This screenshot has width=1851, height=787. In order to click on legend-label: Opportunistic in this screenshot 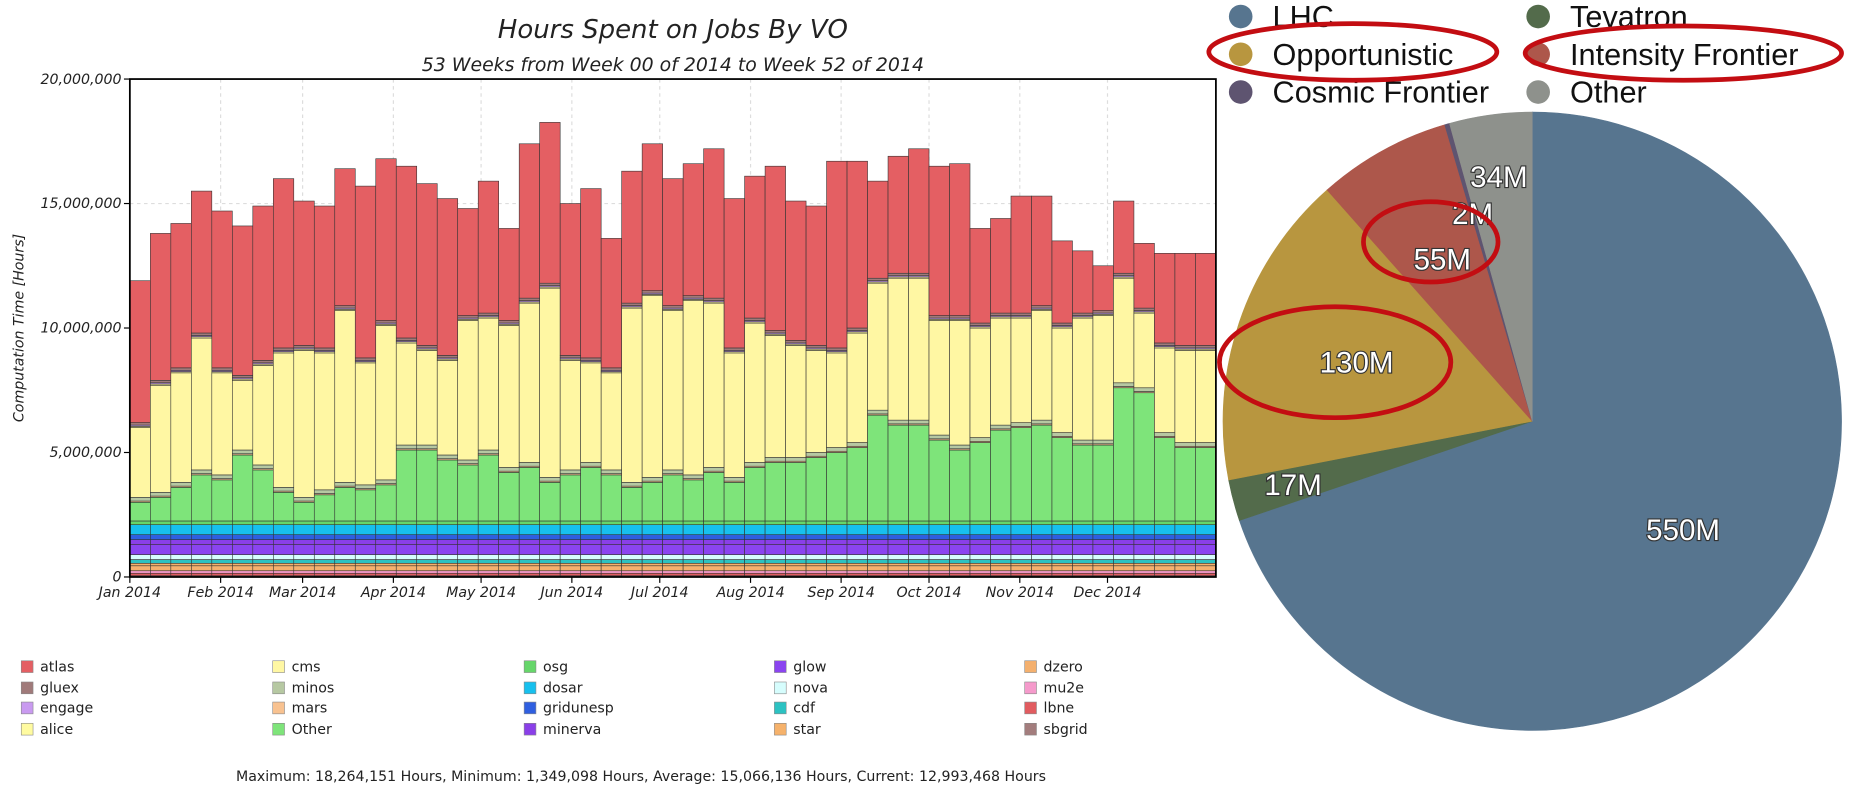, I will do `click(1363, 54)`.